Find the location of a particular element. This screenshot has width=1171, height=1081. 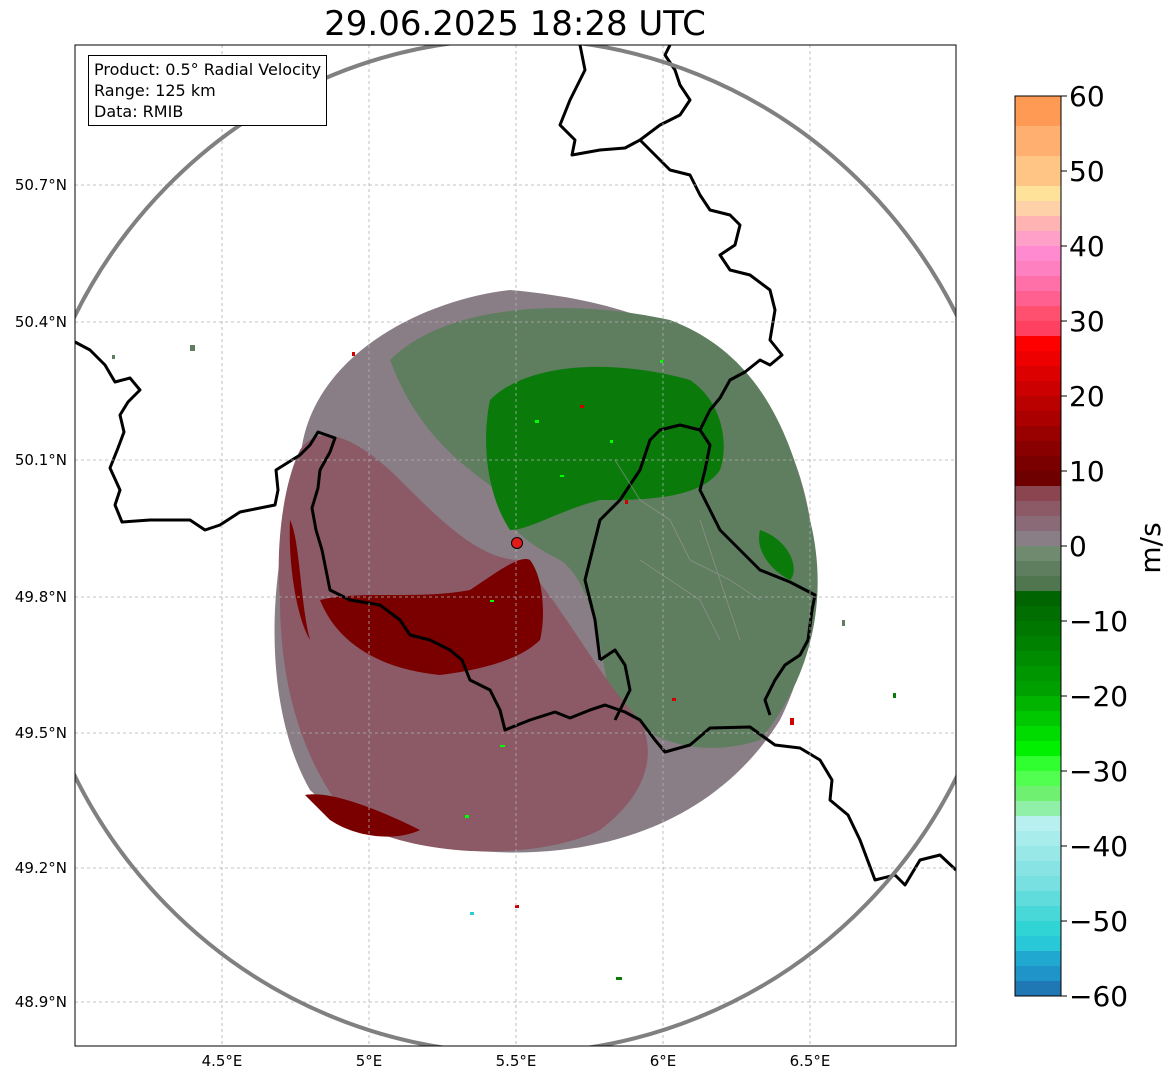

colorbar-tick-label: 40 is located at coordinates (1087, 246).